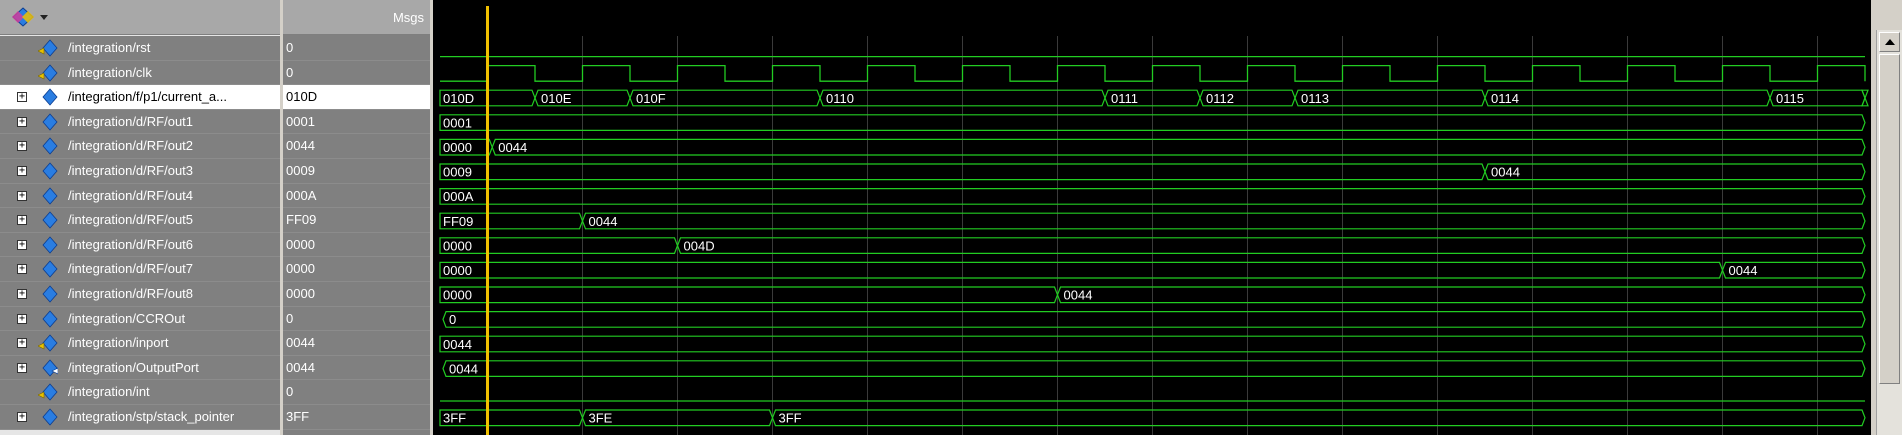 The height and width of the screenshot is (435, 1902). Describe the element at coordinates (356, 97) in the screenshot. I see `signal-value: 010D` at that location.